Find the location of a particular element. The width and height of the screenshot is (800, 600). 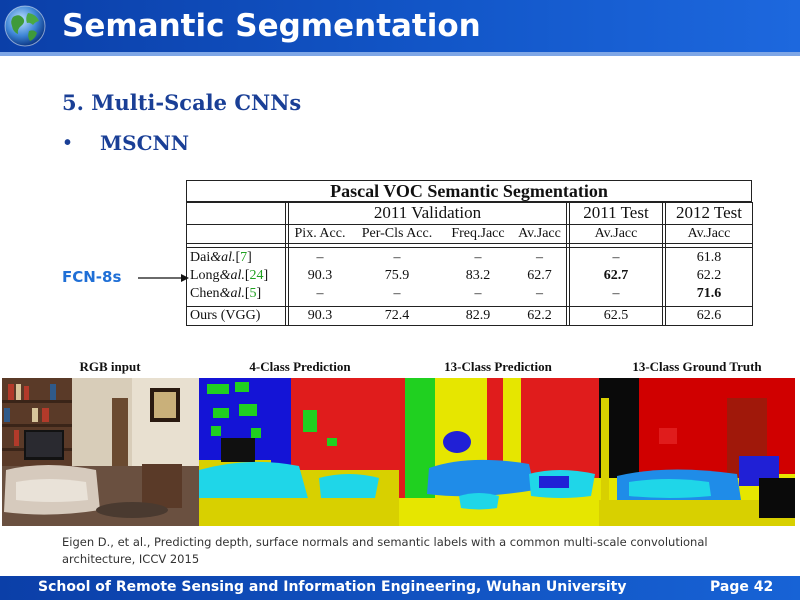

table-cell: 62.6 is located at coordinates (709, 315).